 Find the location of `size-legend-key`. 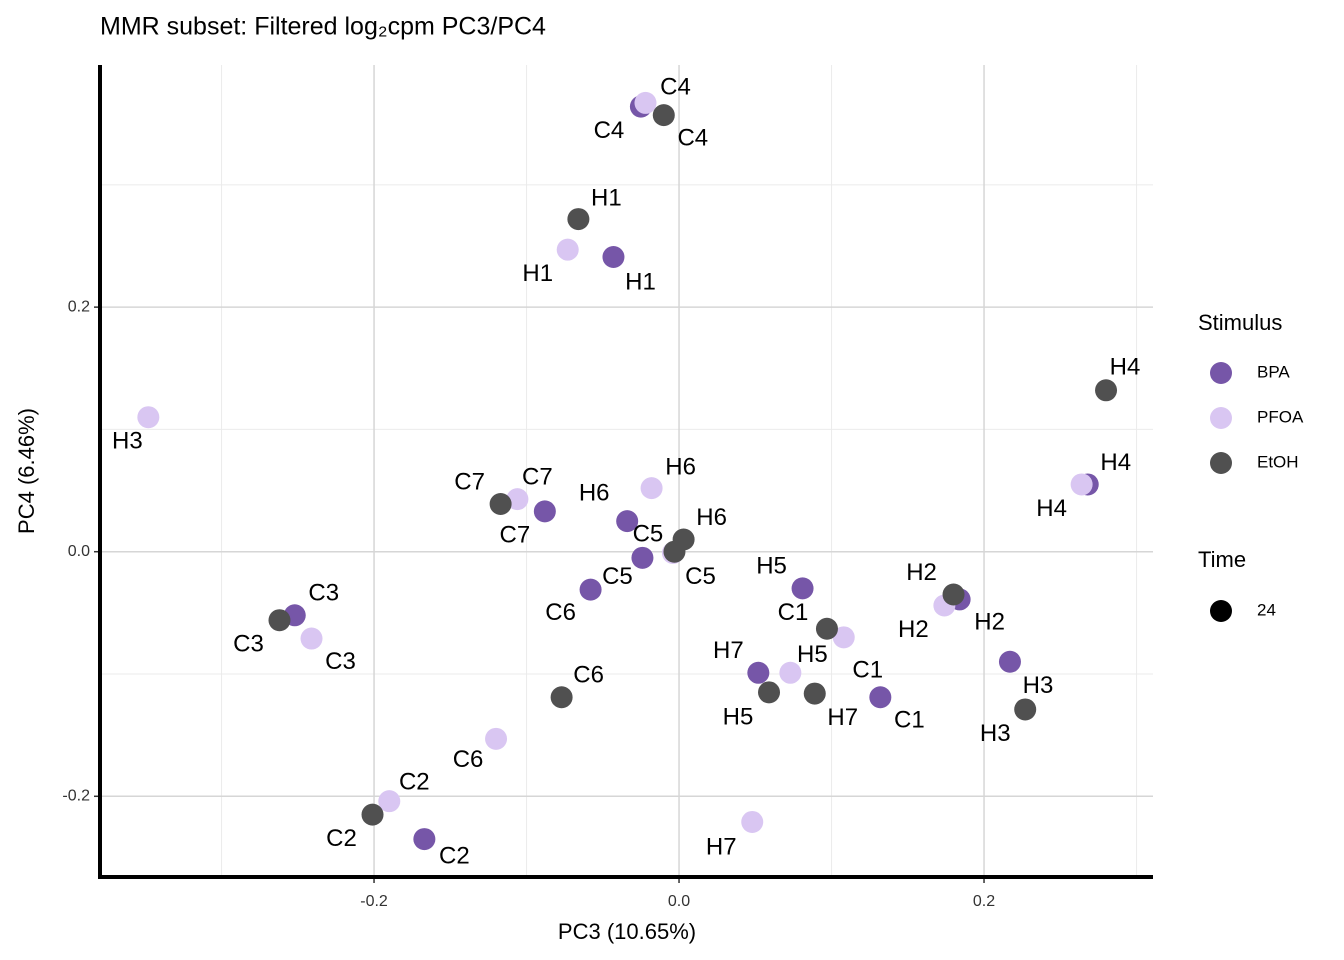

size-legend-key is located at coordinates (1221, 611).